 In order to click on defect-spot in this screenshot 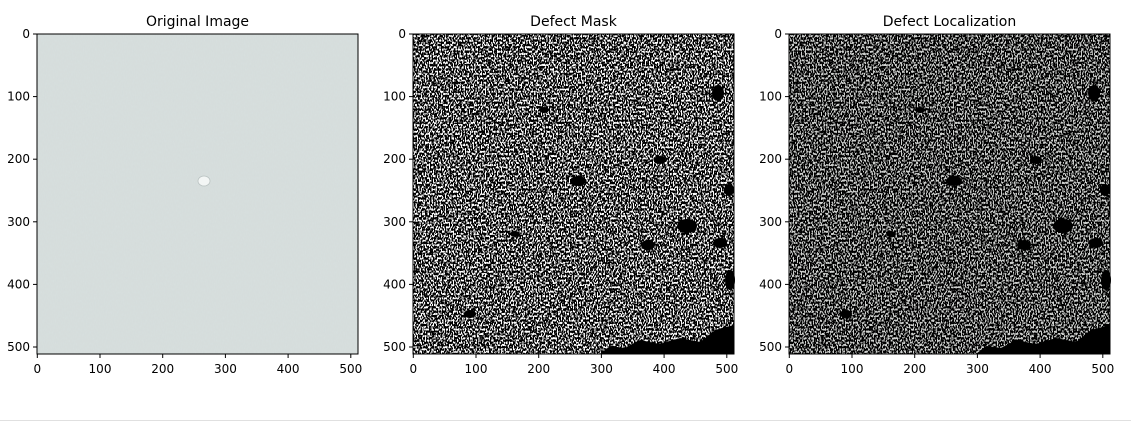, I will do `click(204, 181)`.